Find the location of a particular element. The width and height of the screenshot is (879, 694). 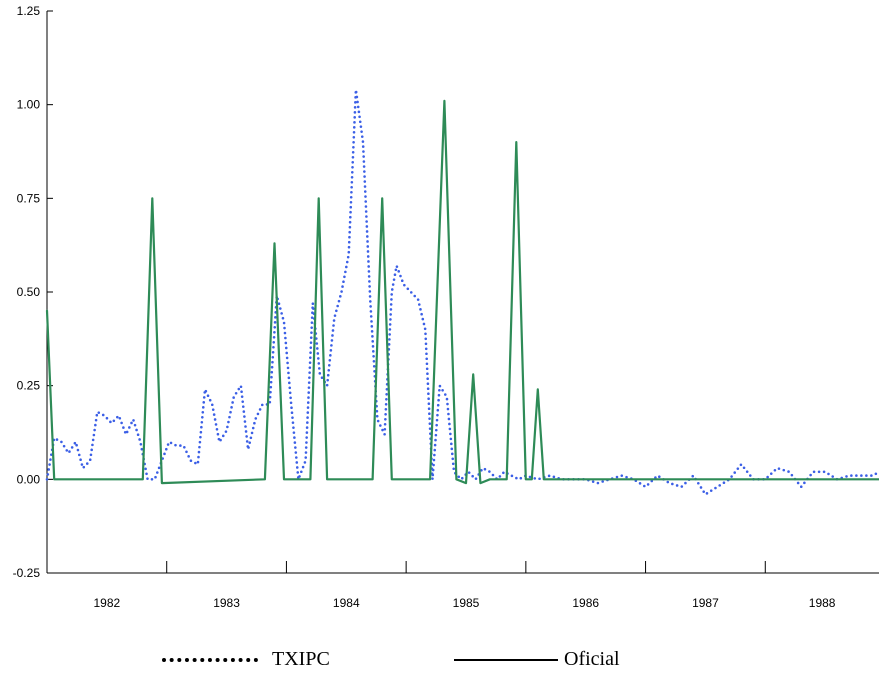

chart-legend: TXIPC Oficial is located at coordinates (439, 668).